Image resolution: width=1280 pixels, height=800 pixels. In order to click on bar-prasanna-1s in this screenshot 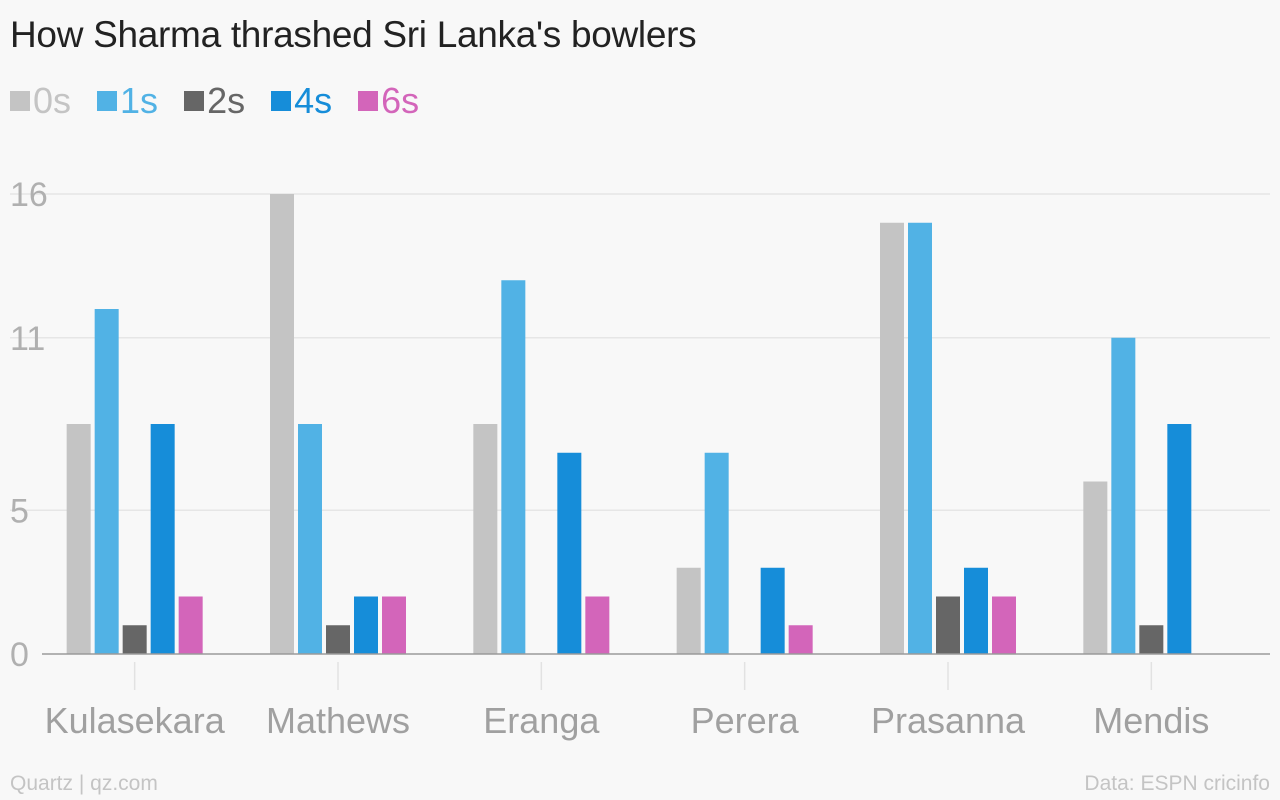, I will do `click(920, 438)`.